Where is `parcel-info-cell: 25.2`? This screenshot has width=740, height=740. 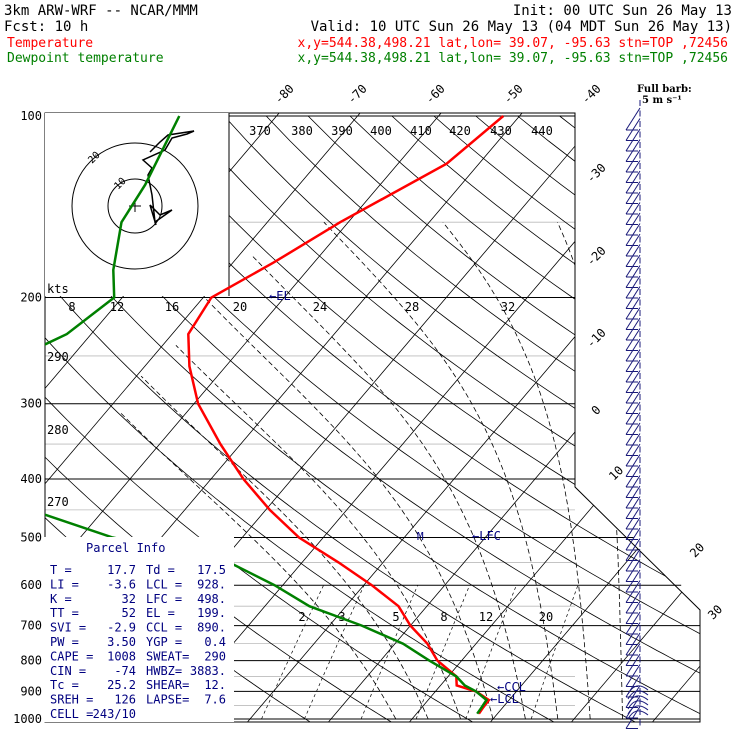
parcel-info-cell: 25.2 is located at coordinates (121, 685).